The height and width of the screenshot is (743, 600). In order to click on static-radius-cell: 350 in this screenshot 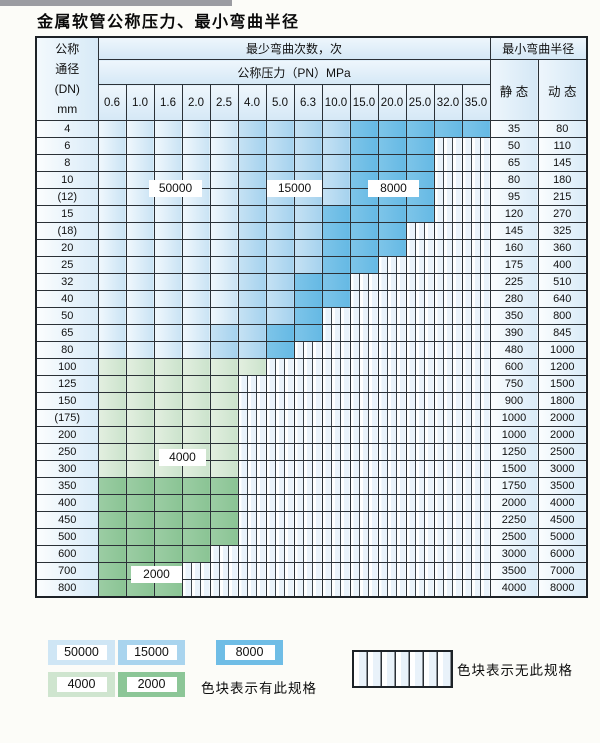, I will do `click(514, 316)`.